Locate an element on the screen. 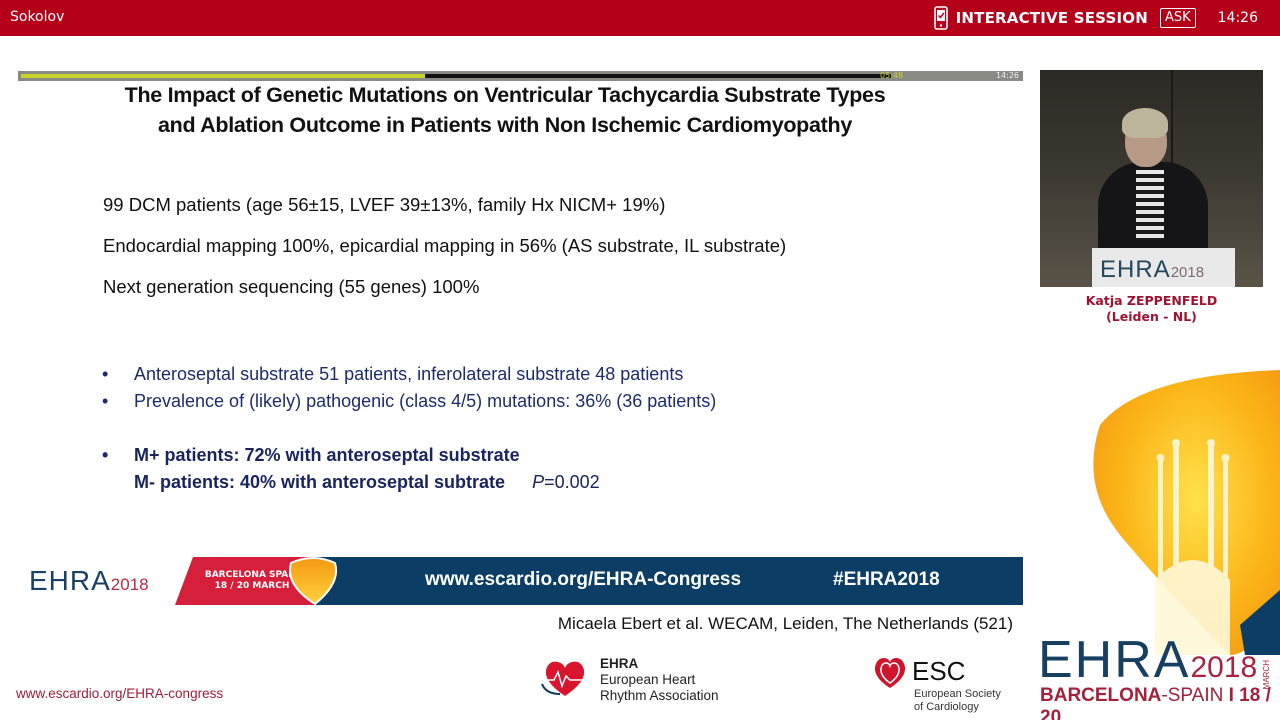 This screenshot has width=1280, height=720. p-value-number: =0.002 is located at coordinates (572, 482).